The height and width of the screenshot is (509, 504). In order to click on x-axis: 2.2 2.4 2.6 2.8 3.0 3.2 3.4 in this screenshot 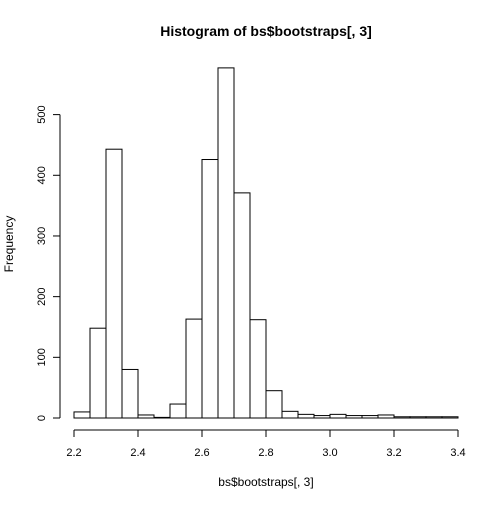, I will do `click(266, 444)`.